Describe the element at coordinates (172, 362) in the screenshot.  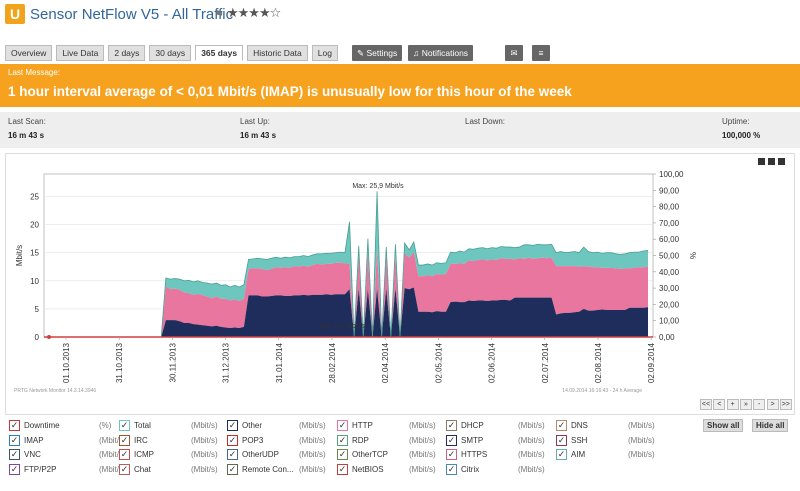
I see `x-tick-label: 30.11.2013` at that location.